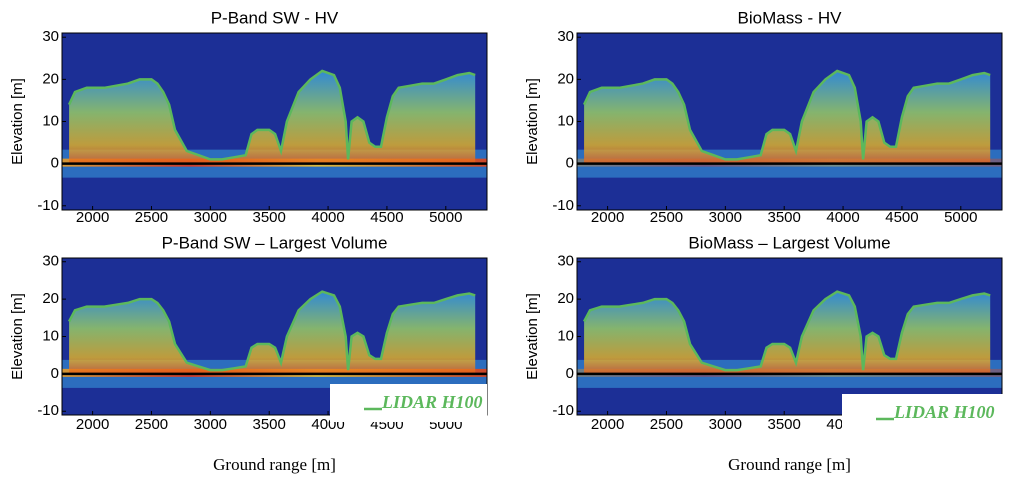  Describe the element at coordinates (275, 17) in the screenshot. I see `chart-title: P-Band SW - HV` at that location.